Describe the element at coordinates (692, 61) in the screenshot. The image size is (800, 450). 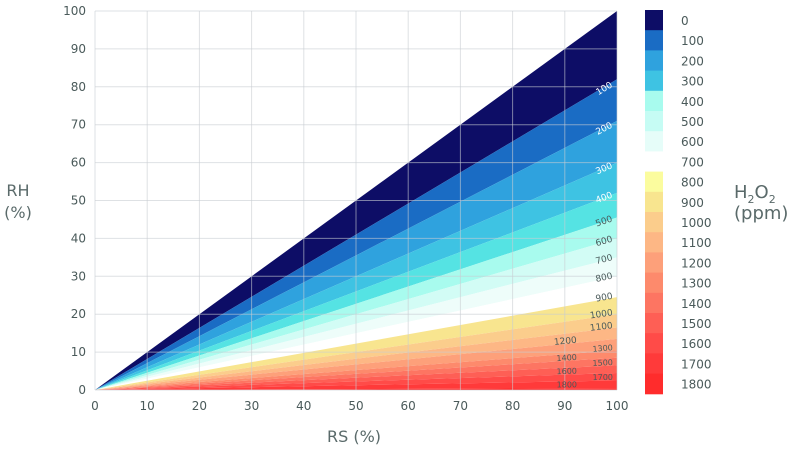
I see `colorbar-level-label: 200` at that location.